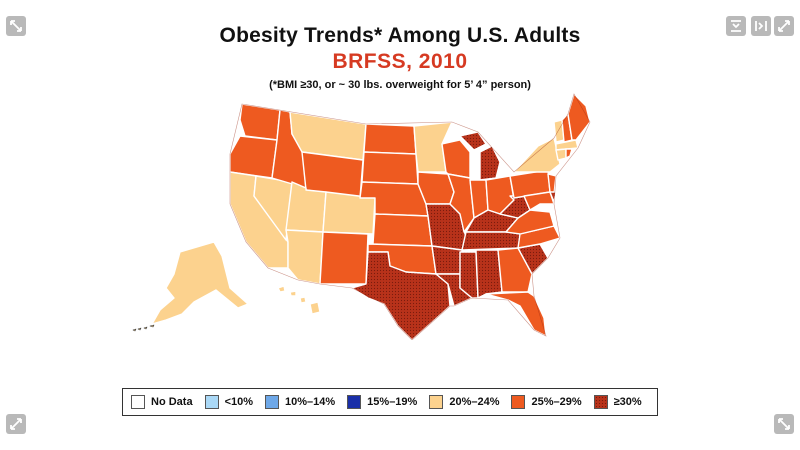  I want to click on state-tennessee, so click(494, 241).